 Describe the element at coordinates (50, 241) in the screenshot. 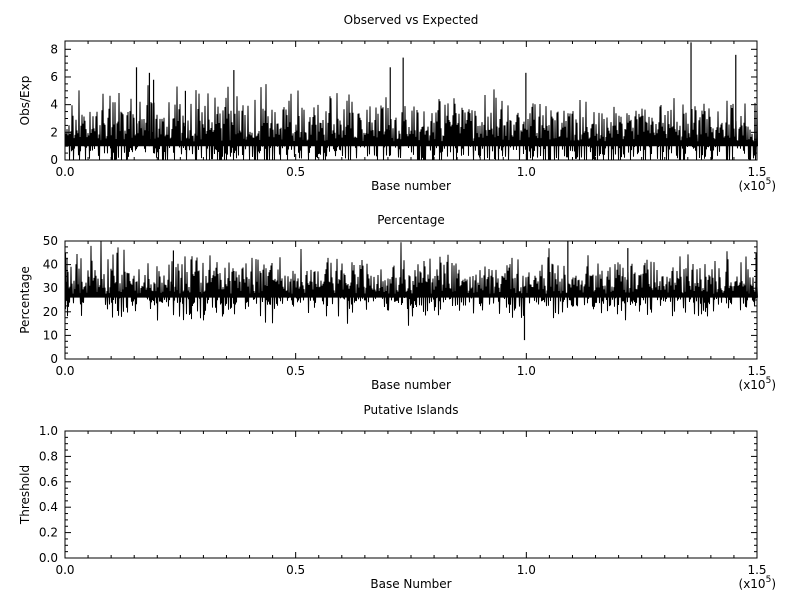

I see `y-tick-label: 50` at that location.